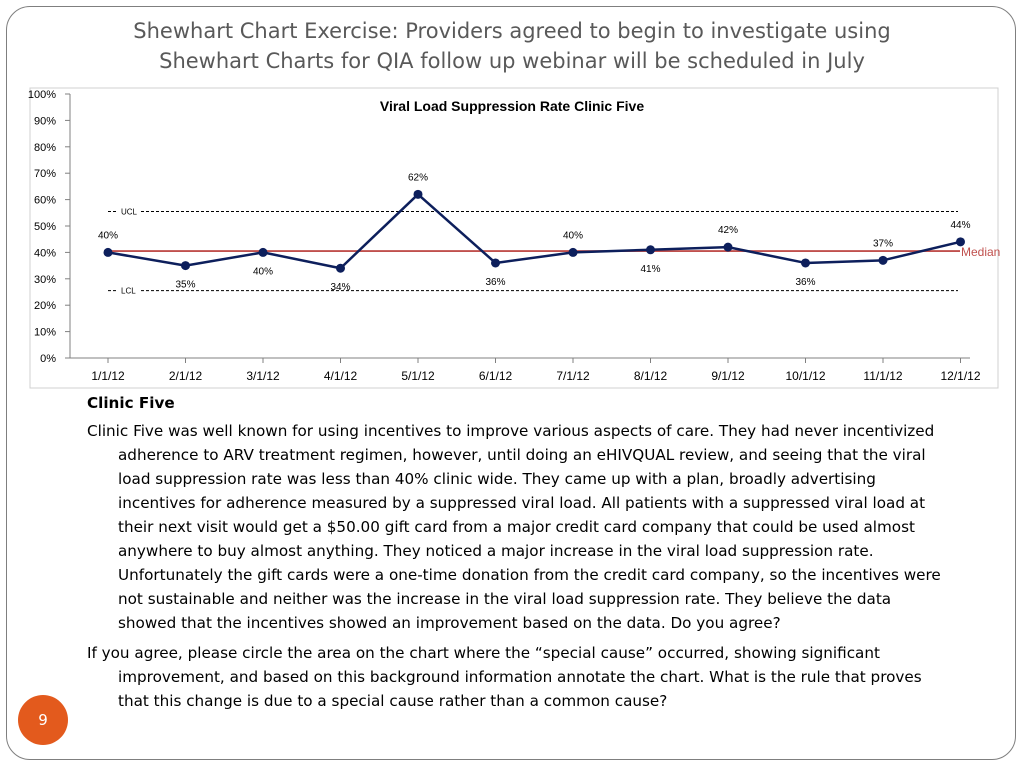 The width and height of the screenshot is (1024, 768). I want to click on x-tick-label: 10/1/12, so click(805, 376).